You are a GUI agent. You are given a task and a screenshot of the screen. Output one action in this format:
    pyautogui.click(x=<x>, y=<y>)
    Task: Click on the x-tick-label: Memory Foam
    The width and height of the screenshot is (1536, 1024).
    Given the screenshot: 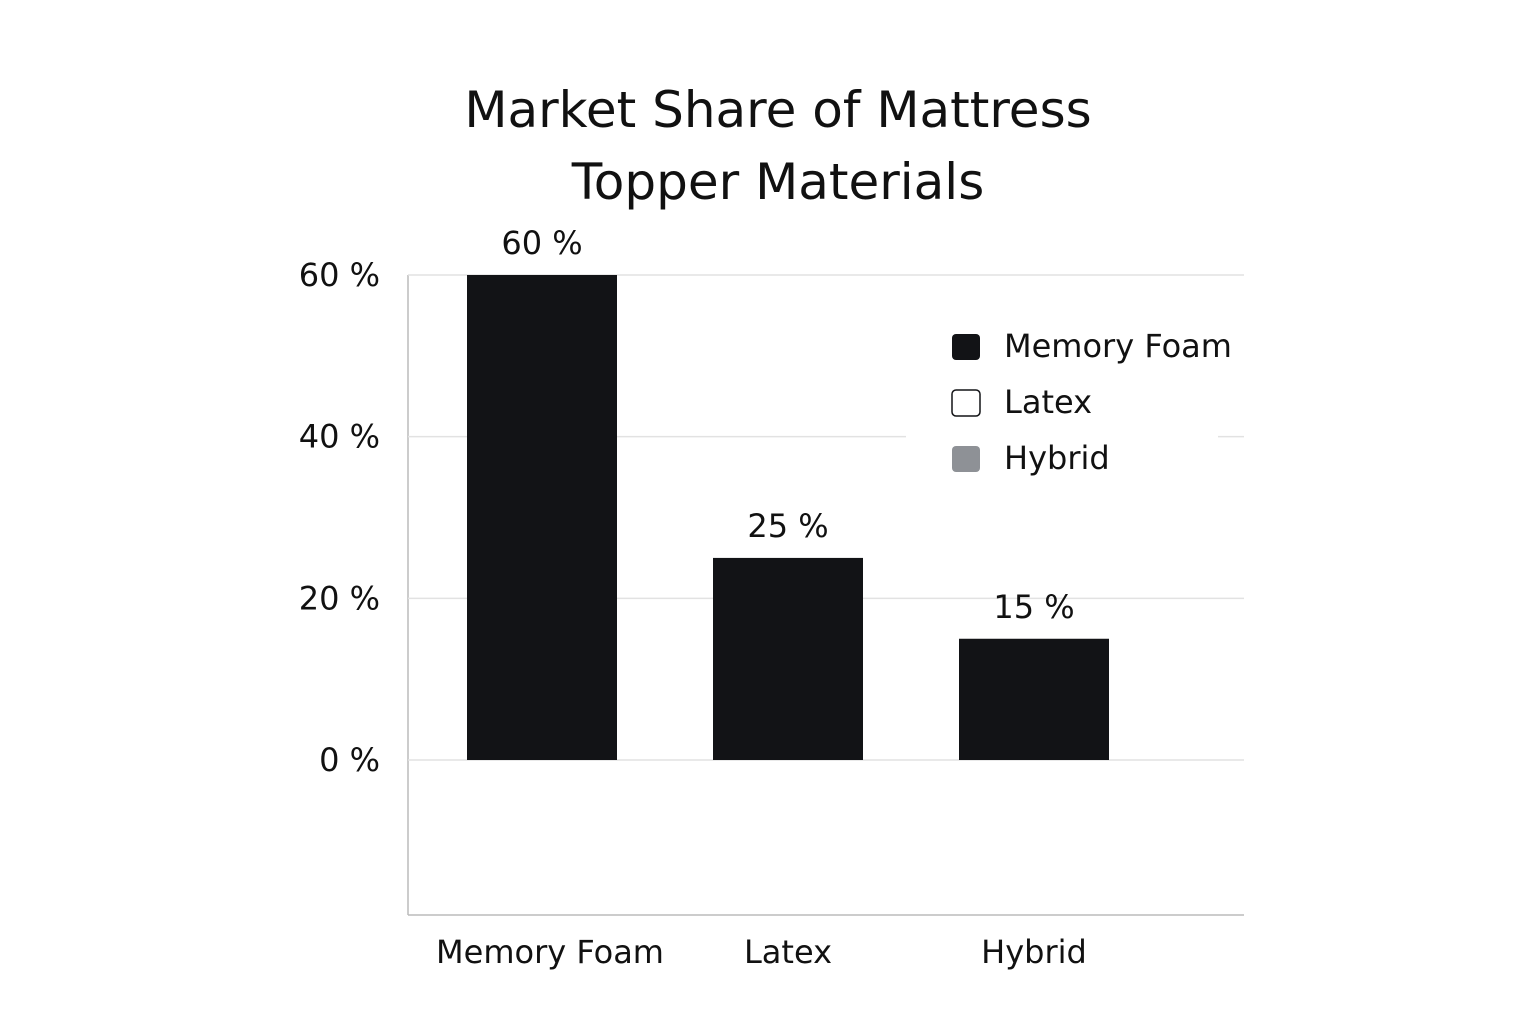 What is the action you would take?
    pyautogui.click(x=550, y=952)
    